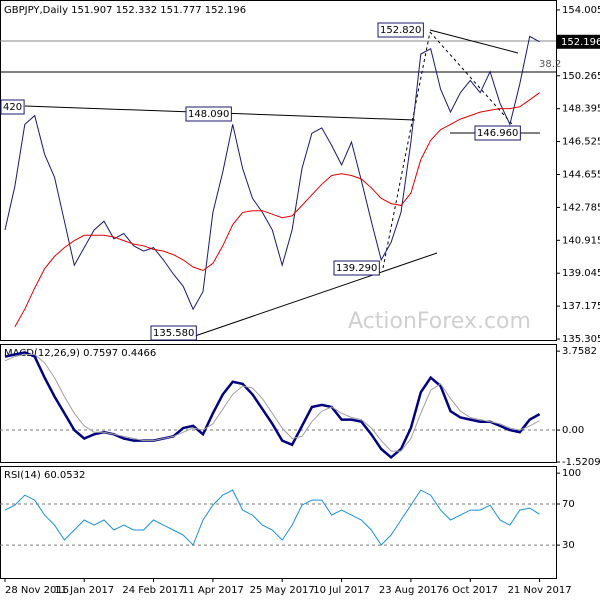 The width and height of the screenshot is (600, 600). I want to click on annotation: 152.820, so click(400, 30).